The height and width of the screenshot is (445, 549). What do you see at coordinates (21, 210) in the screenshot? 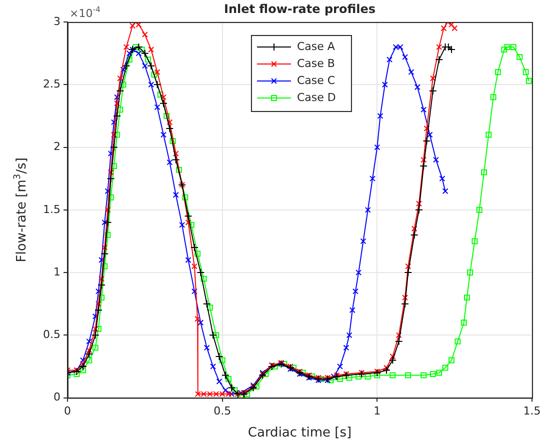
I see `y-axis-title: Flow-rate [m3/s]` at bounding box center [21, 210].